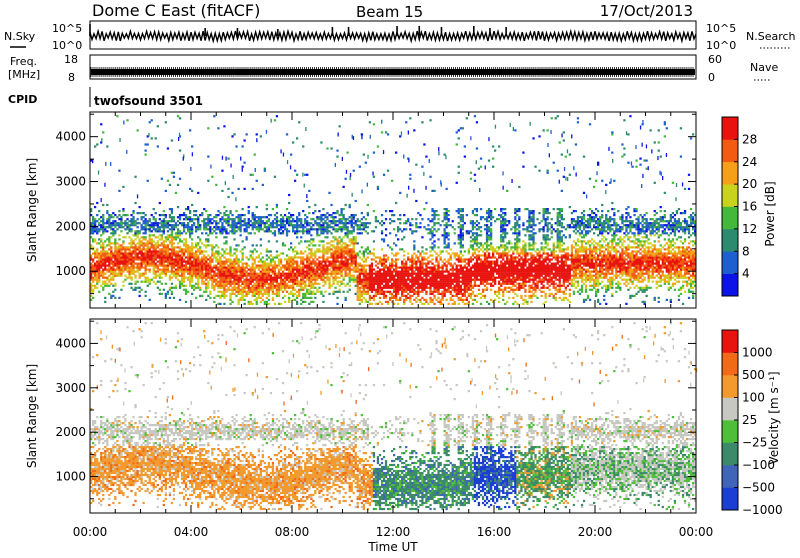  Describe the element at coordinates (757, 353) in the screenshot. I see `colorbar-tick-label: 1000` at that location.